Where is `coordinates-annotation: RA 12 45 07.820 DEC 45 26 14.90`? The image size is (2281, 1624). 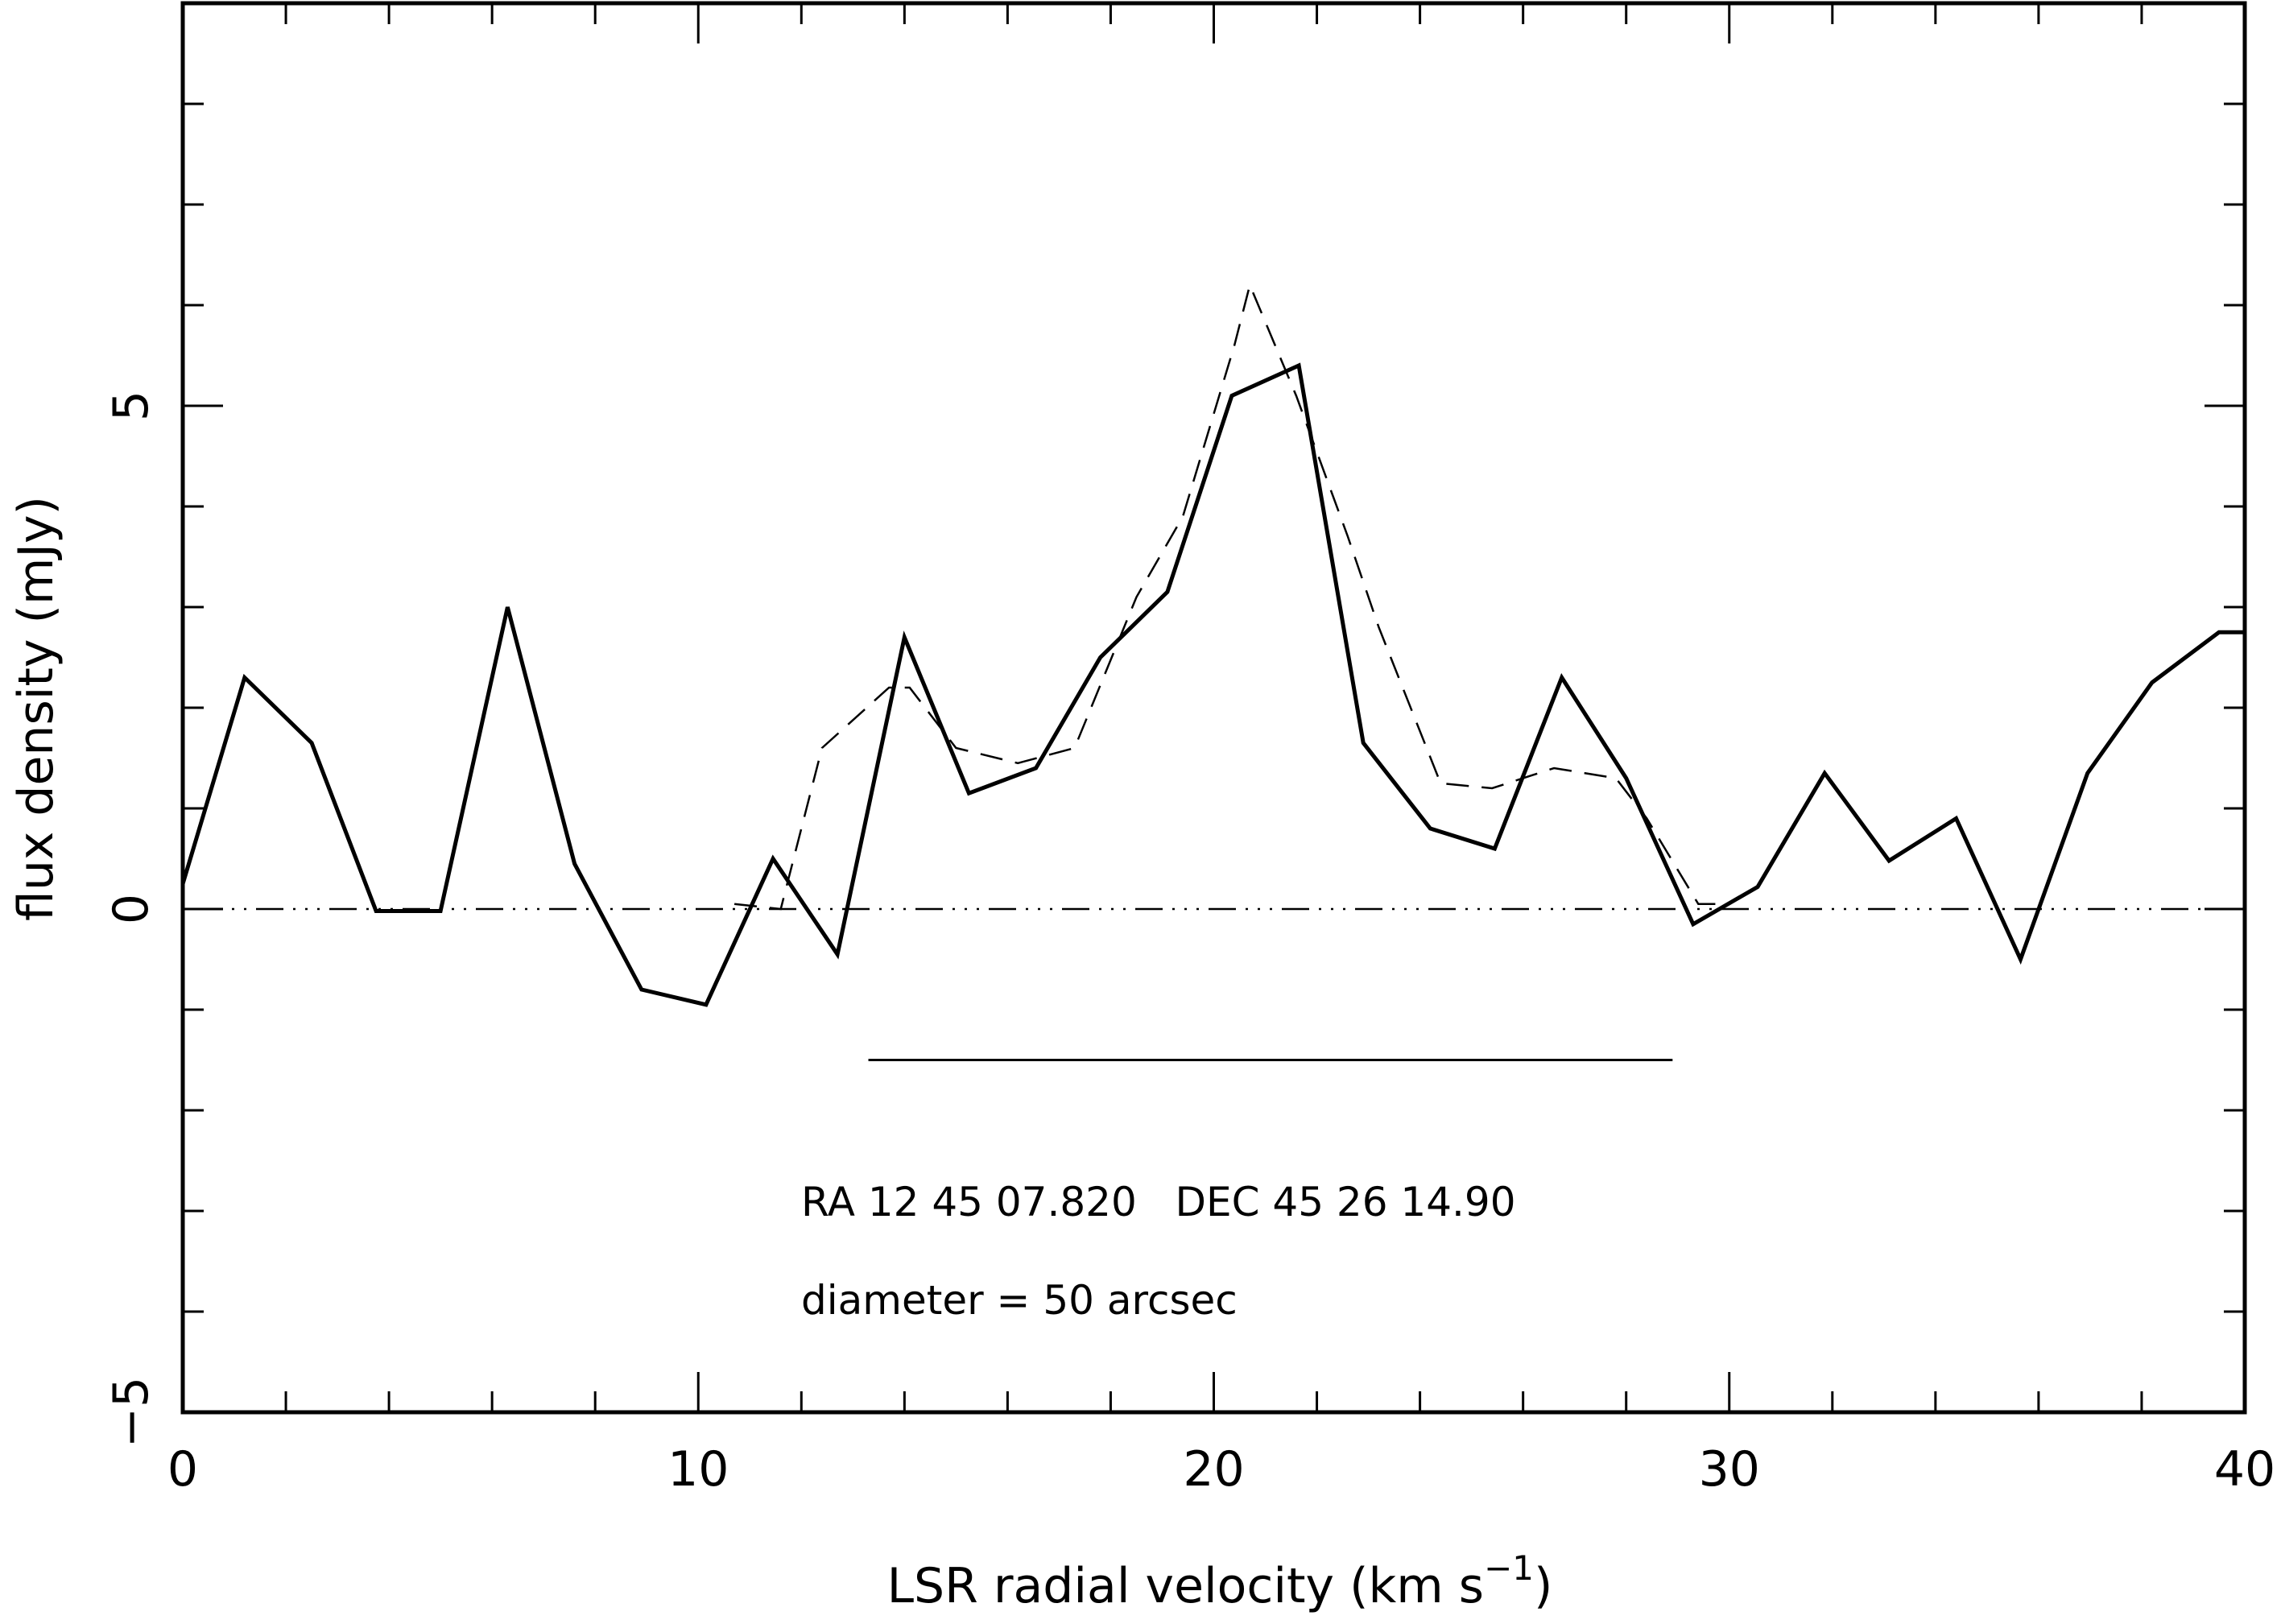 coordinates-annotation: RA 12 45 07.820 DEC 45 26 14.90 is located at coordinates (1158, 1202).